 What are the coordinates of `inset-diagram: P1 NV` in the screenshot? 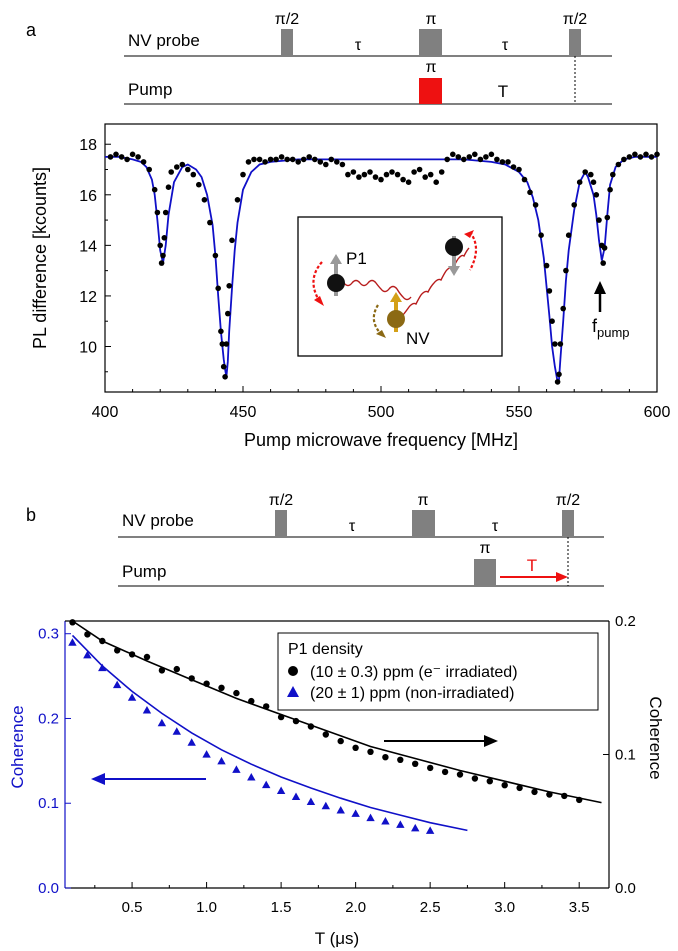 It's located at (400, 286).